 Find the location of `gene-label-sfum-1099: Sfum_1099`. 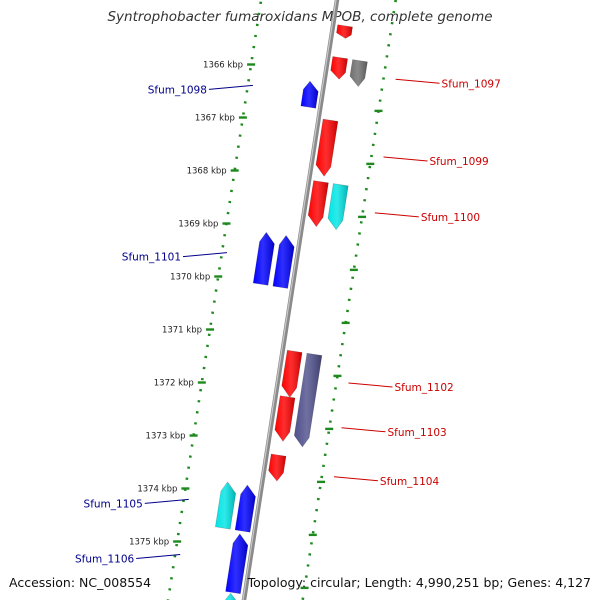

gene-label-sfum-1099: Sfum_1099 is located at coordinates (459, 162).